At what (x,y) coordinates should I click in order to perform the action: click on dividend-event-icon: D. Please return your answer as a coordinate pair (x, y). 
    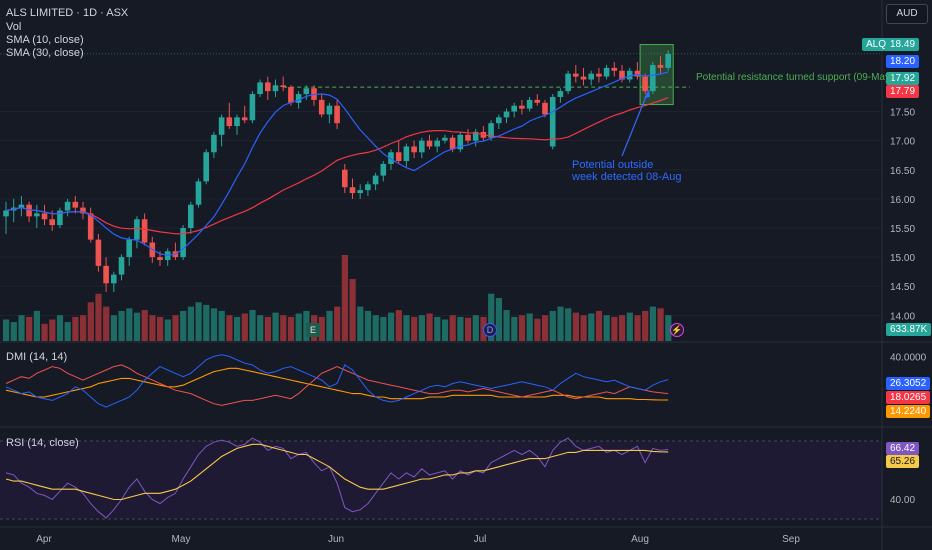
    Looking at the image, I should click on (490, 330).